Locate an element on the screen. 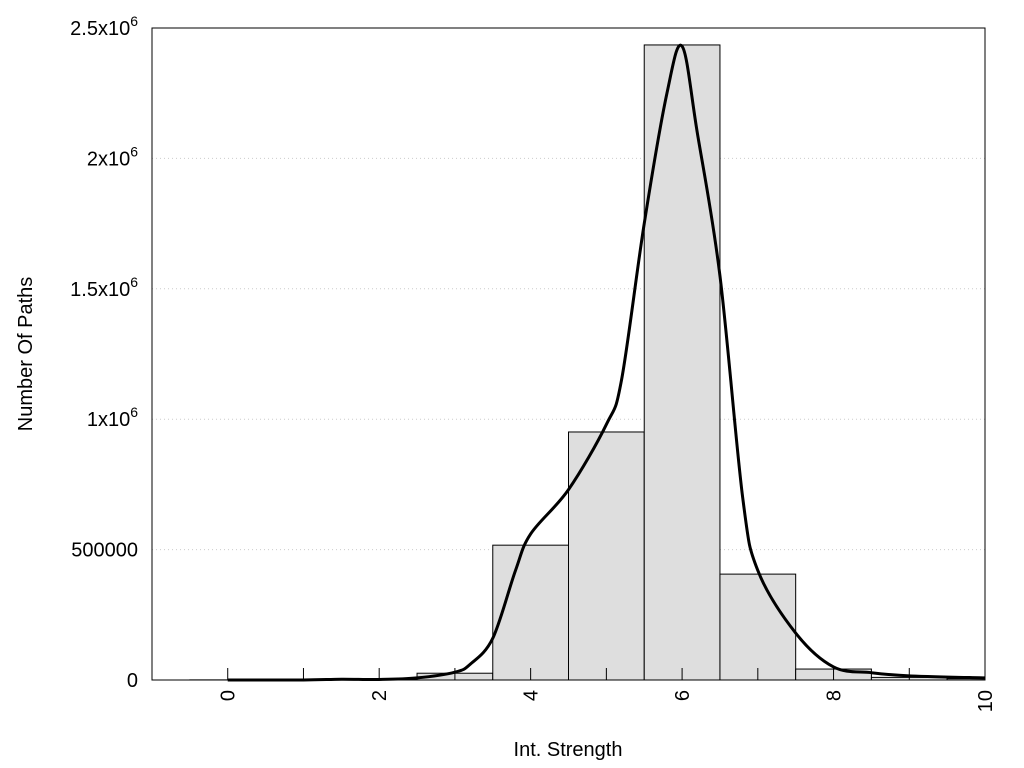 Image resolution: width=1024 pixels, height=768 pixels. x-tick-label: 8 is located at coordinates (835, 695).